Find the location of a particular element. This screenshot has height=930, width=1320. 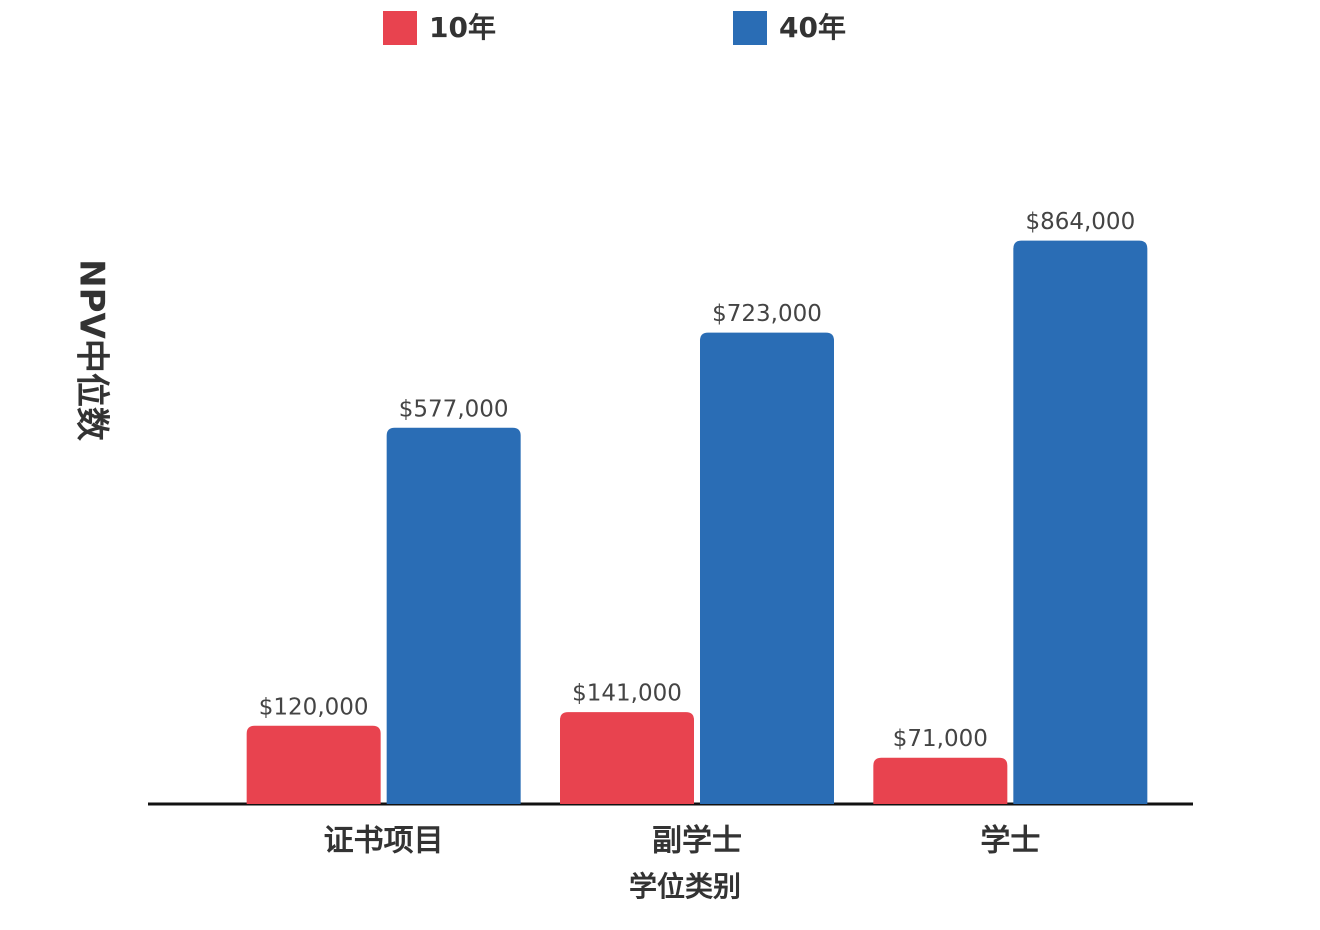

x-tick-label: 证书项目 is located at coordinates (384, 841).